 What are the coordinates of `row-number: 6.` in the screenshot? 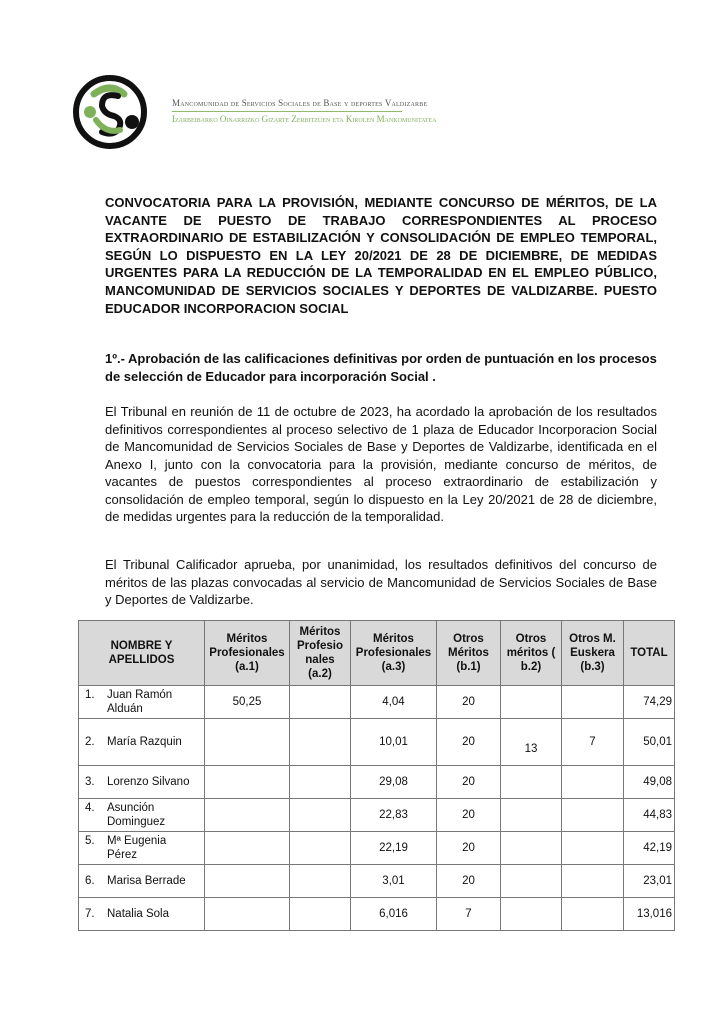 It's located at (90, 881).